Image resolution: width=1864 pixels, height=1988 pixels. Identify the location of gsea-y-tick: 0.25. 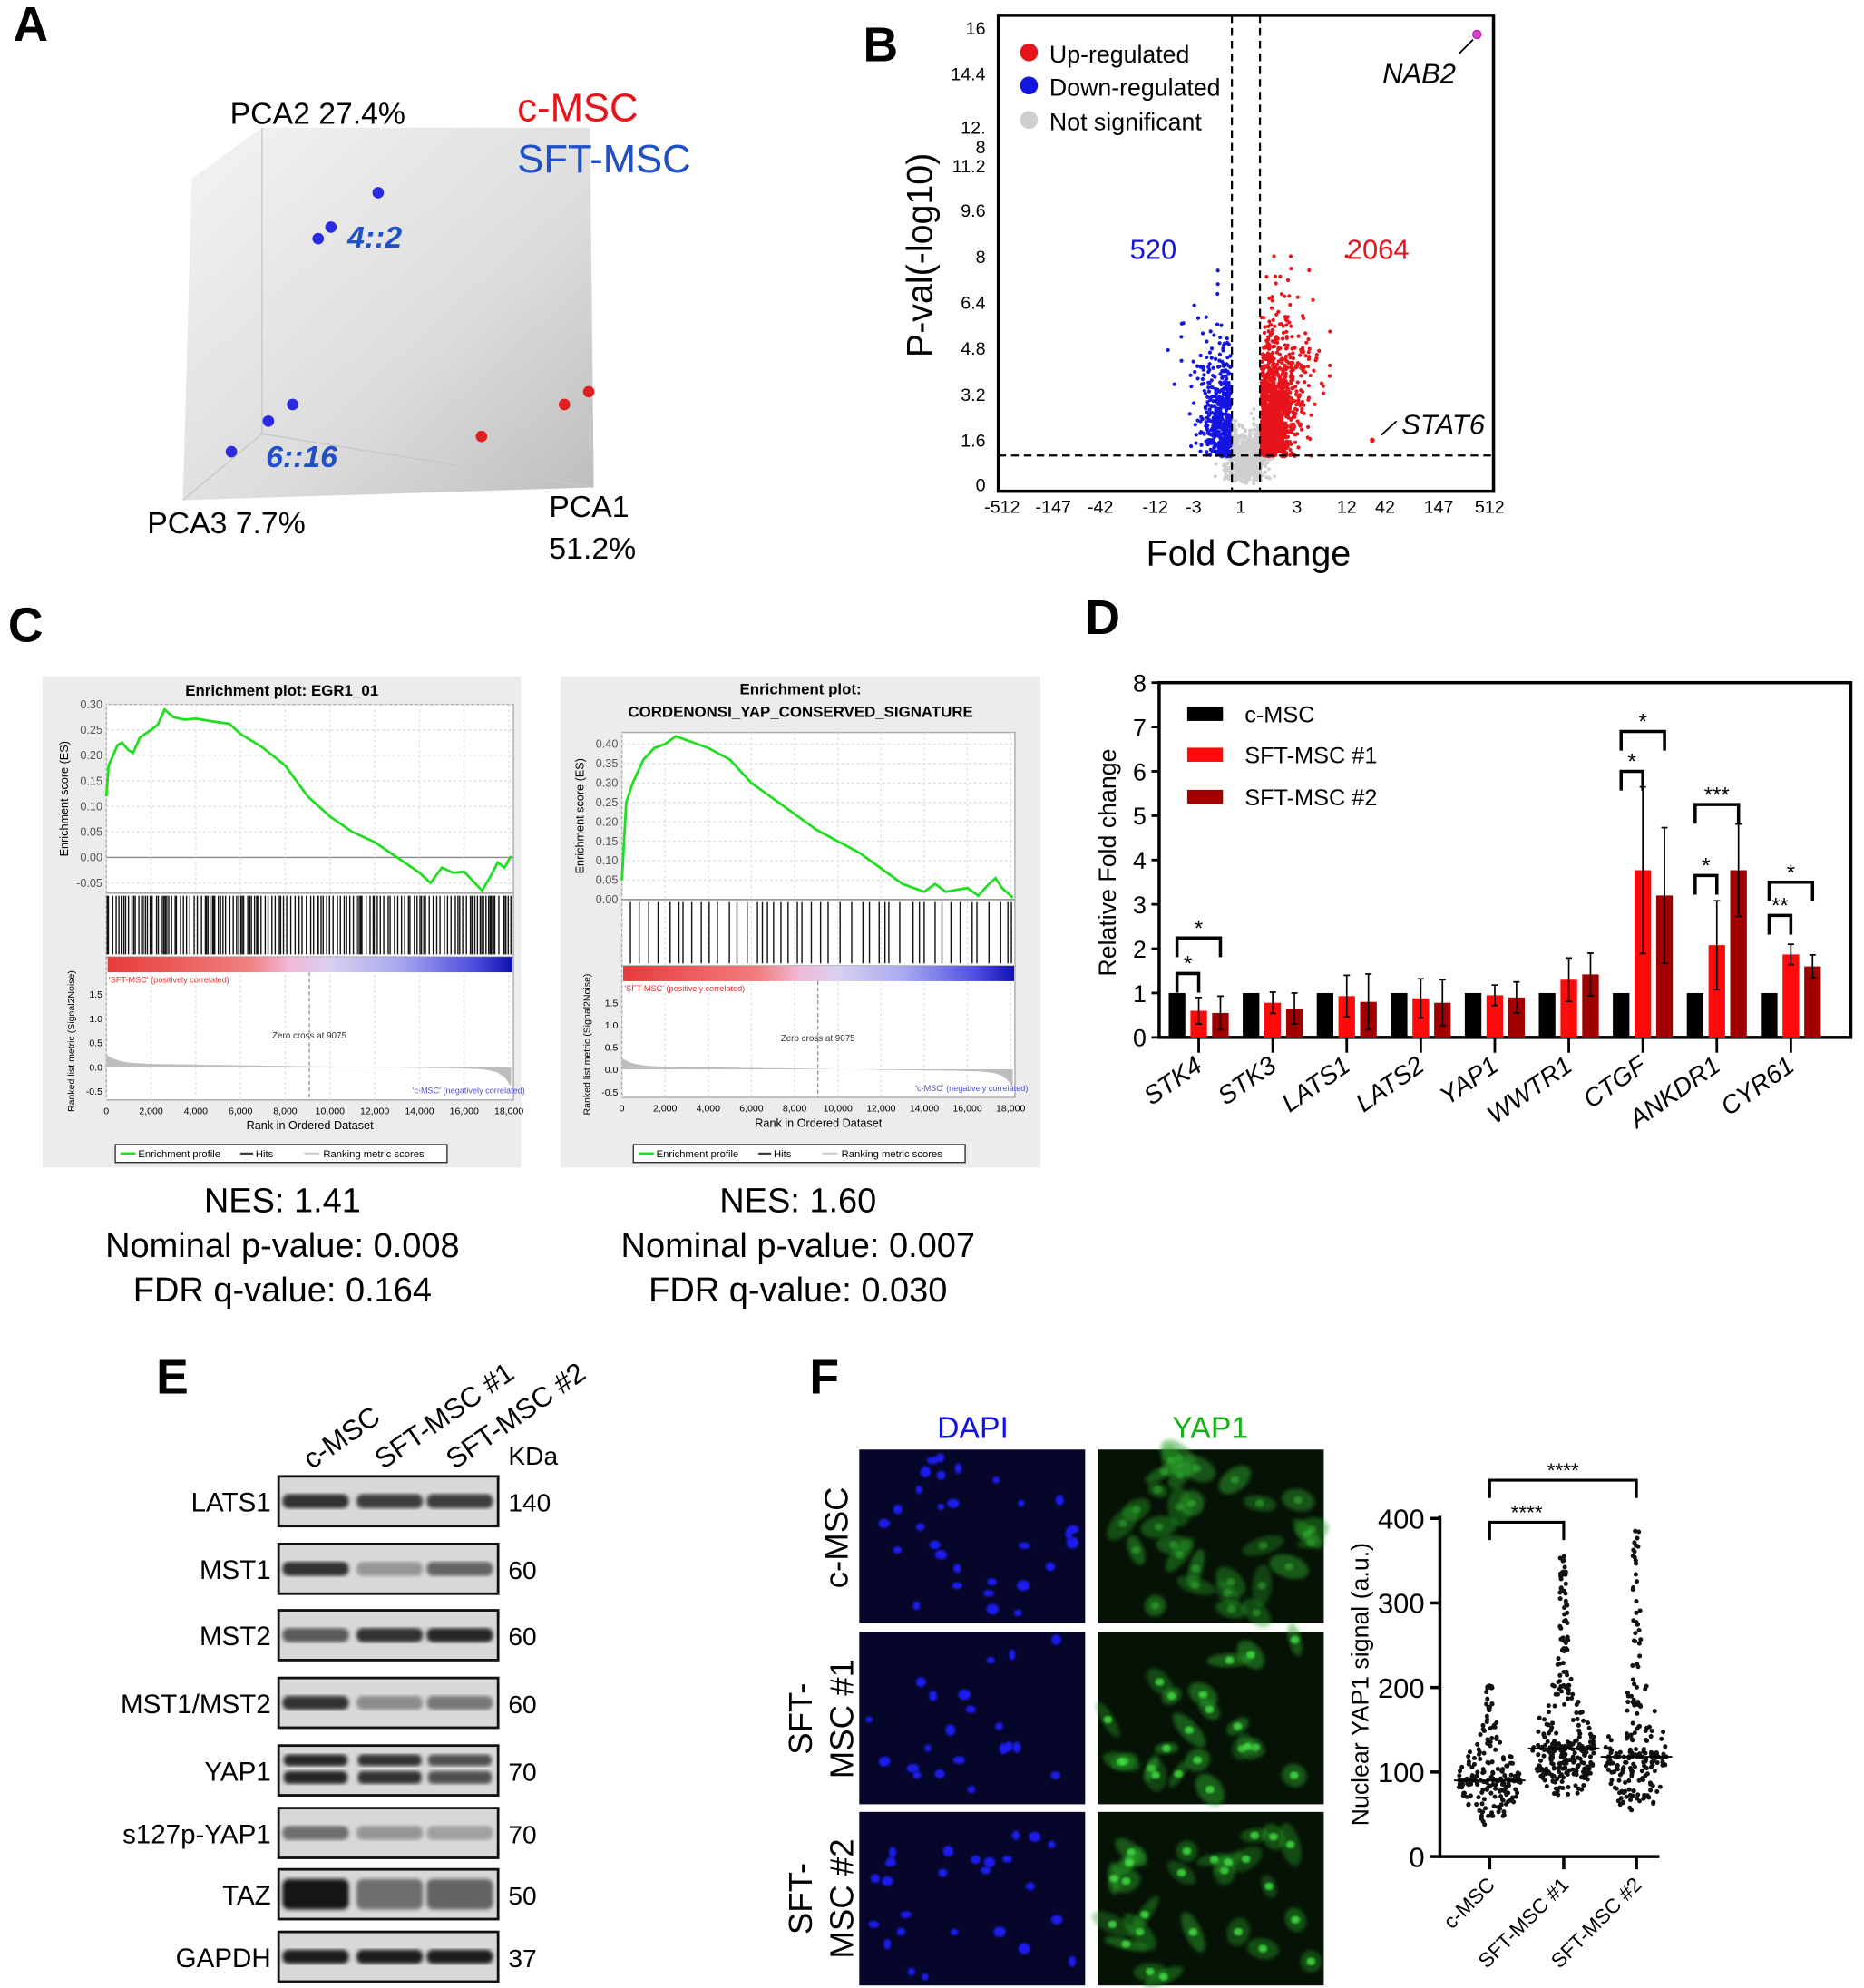
(607, 802).